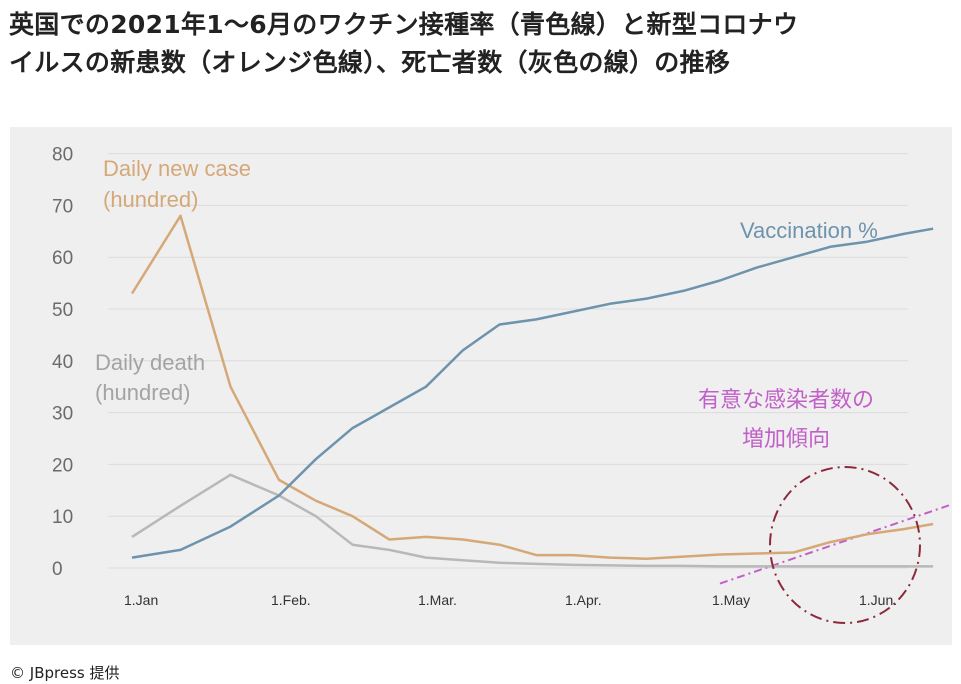 The width and height of the screenshot is (961, 684). Describe the element at coordinates (57, 569) in the screenshot. I see `y-tick-label: 0` at that location.